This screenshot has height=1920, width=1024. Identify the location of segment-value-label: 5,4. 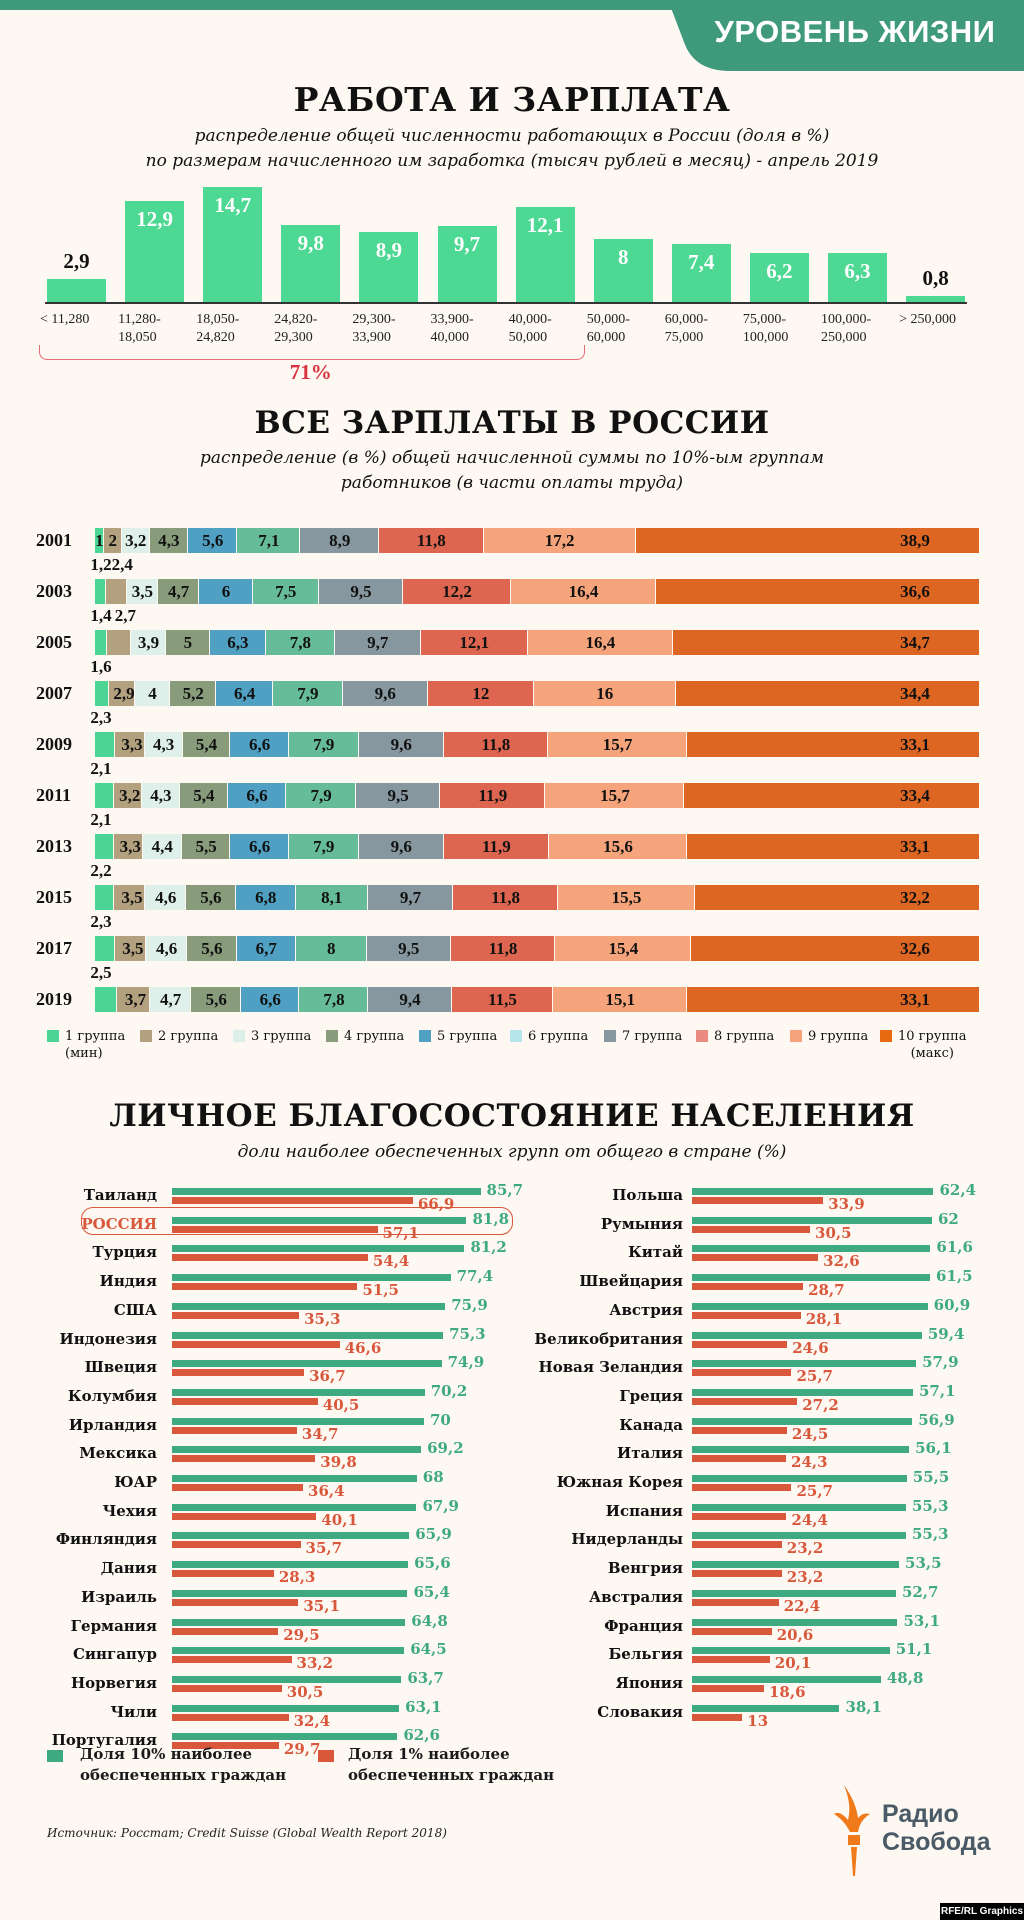
(206, 744).